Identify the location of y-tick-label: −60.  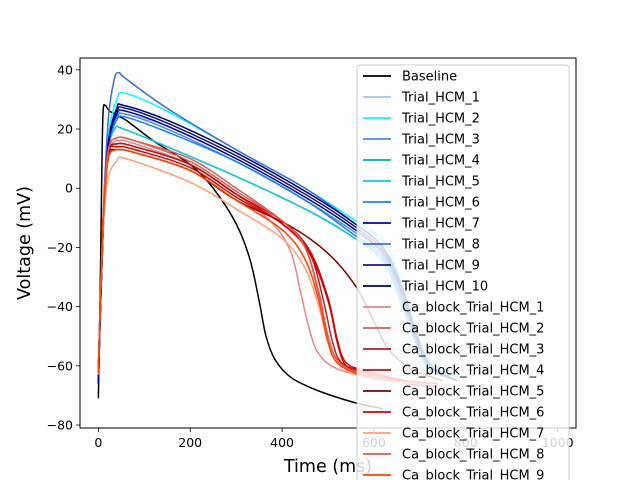
(60, 365).